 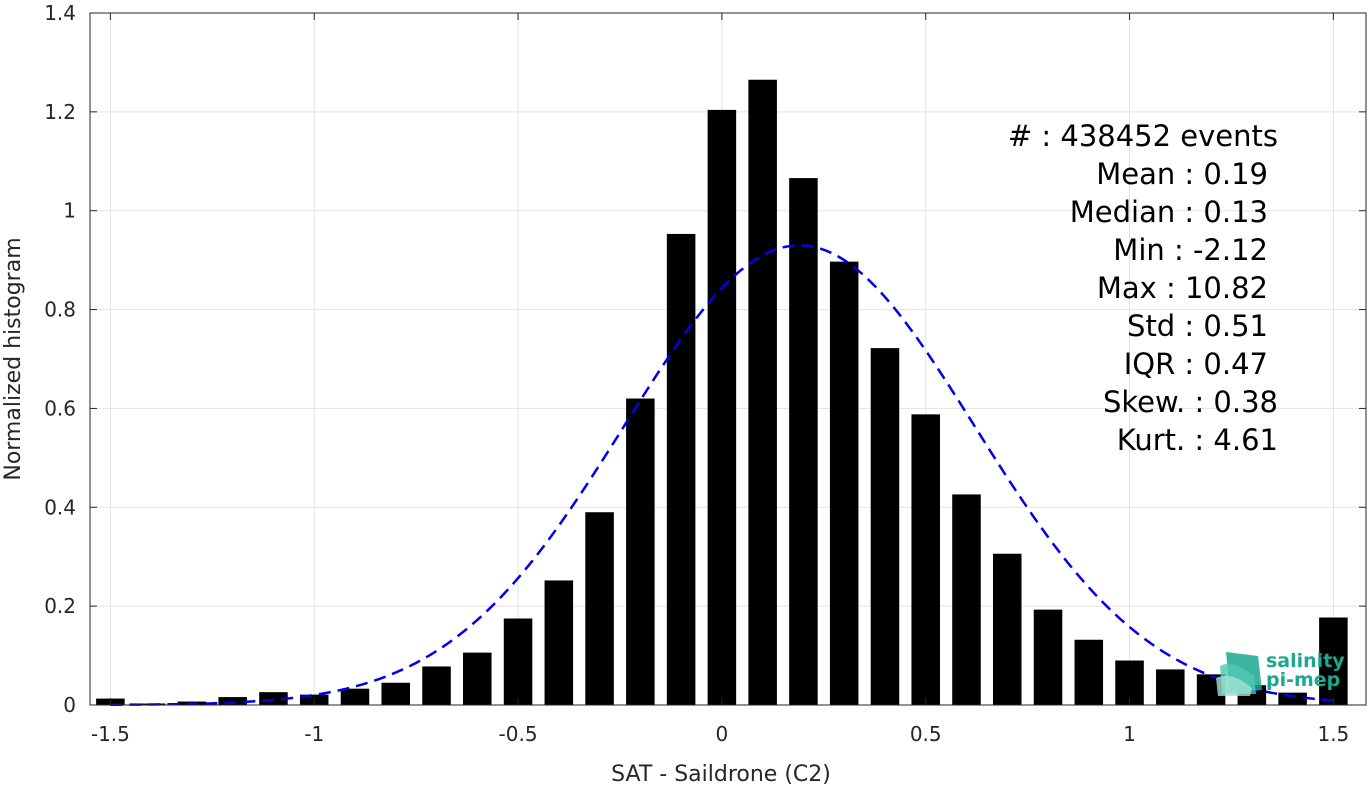 I want to click on logo-text-pi-mep: pi-mep, so click(x=1303, y=680).